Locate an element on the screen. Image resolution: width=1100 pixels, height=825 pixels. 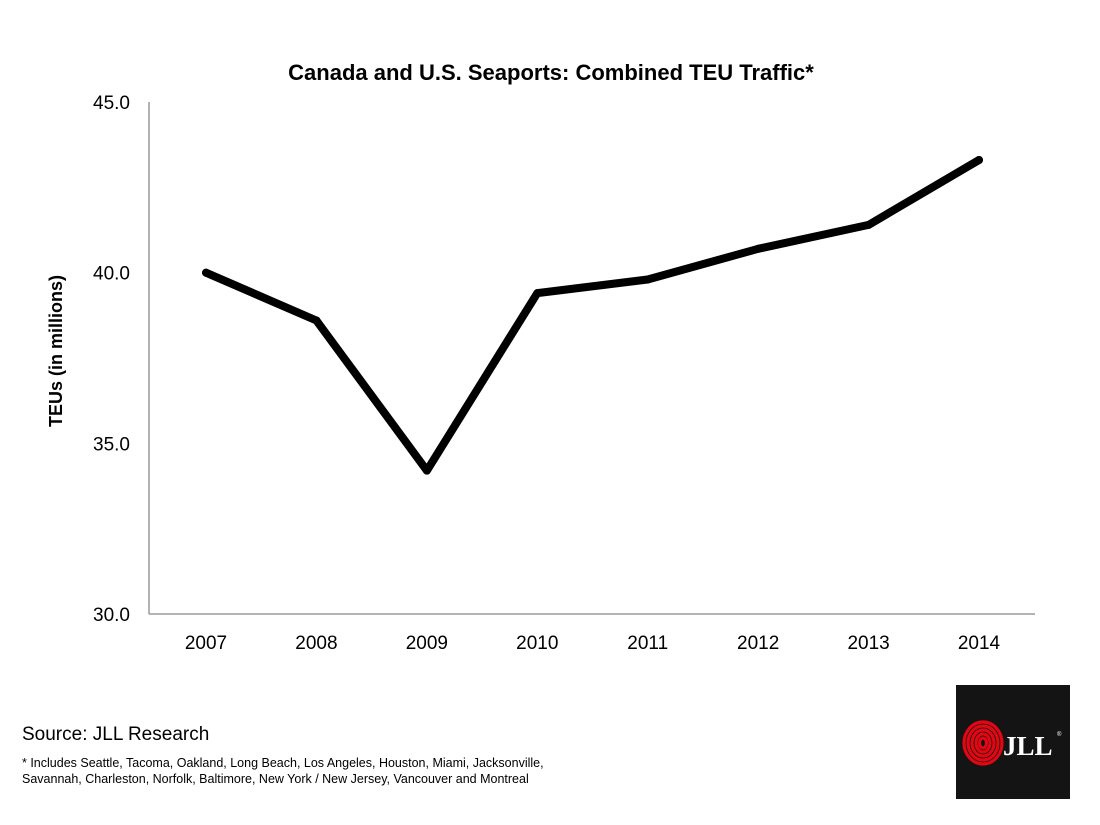
y-tick-label: 45.0 is located at coordinates (111, 103).